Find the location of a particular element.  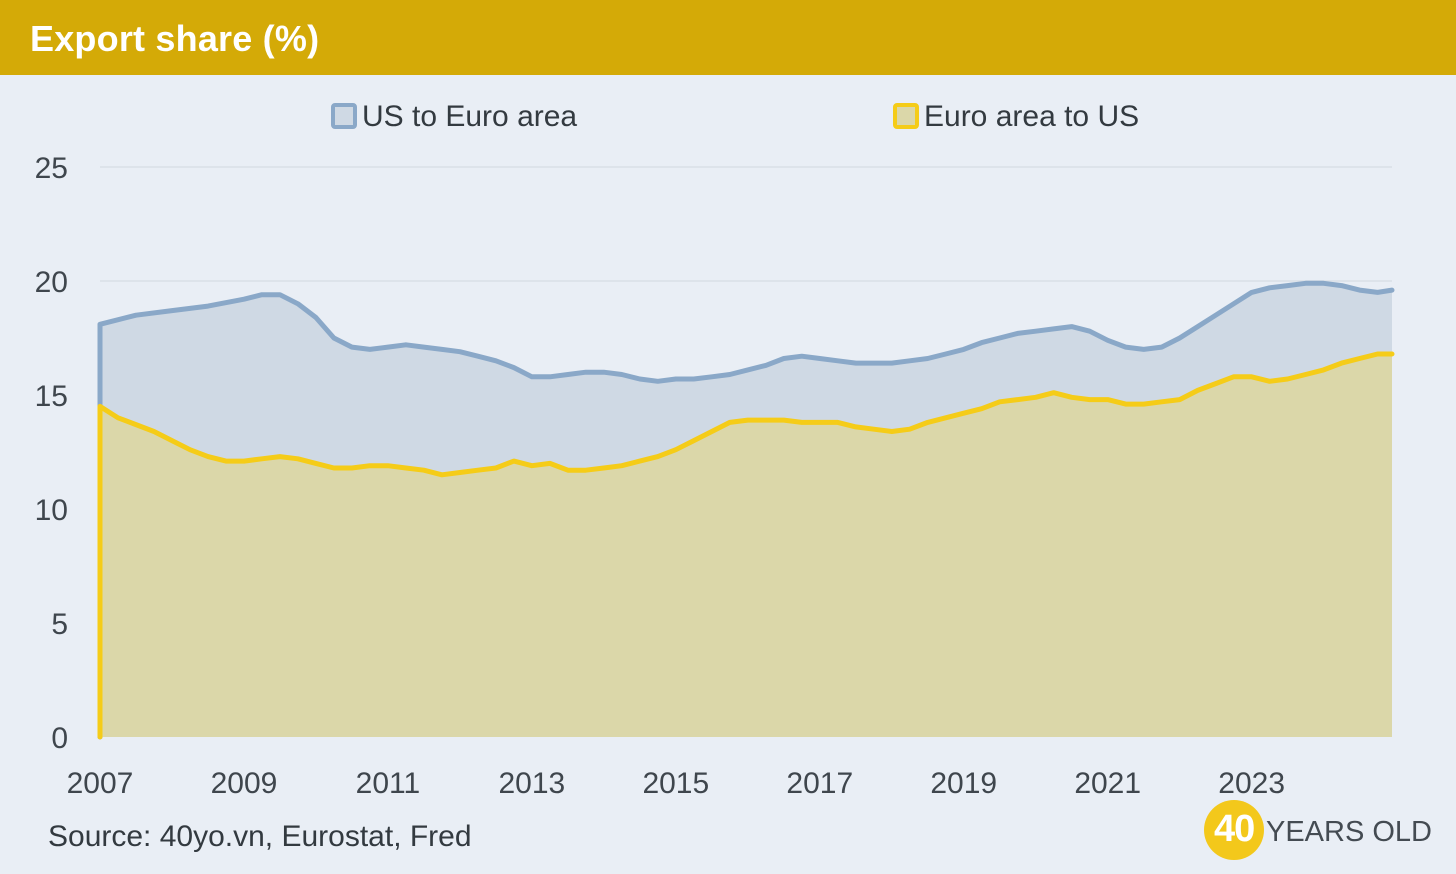

page-title: Export share (%) is located at coordinates (175, 38).